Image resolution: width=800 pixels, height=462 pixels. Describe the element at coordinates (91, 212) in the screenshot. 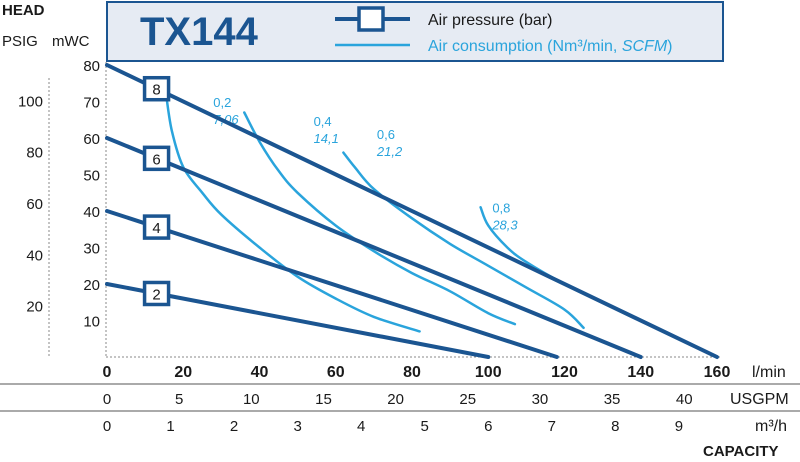

I see `y-mwc-tick-label: 40` at that location.